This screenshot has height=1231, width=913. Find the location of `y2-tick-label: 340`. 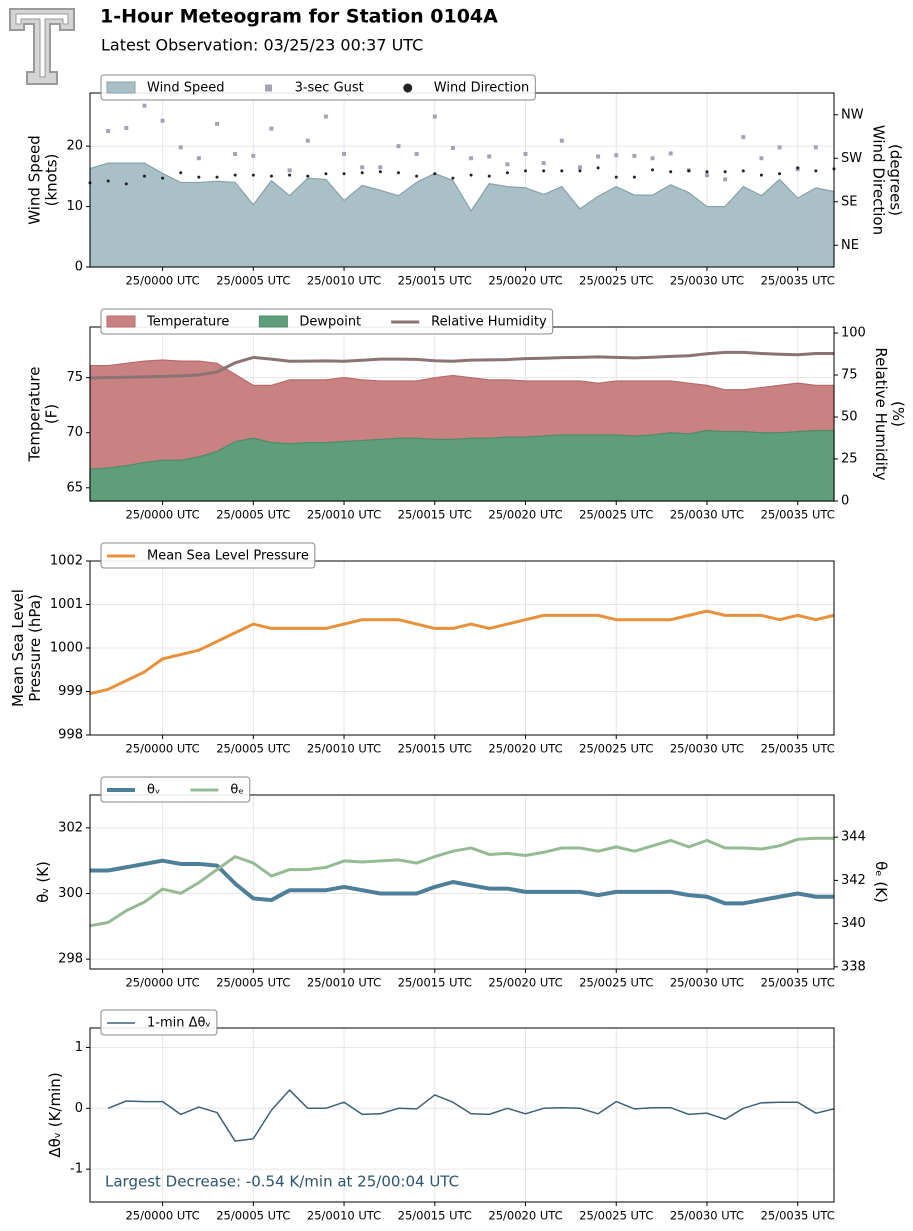

y2-tick-label: 340 is located at coordinates (853, 923).